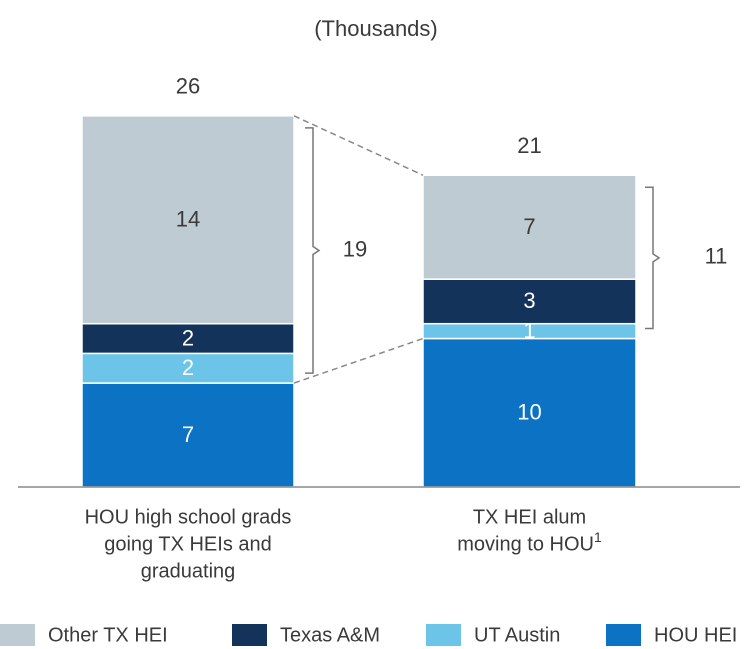 This screenshot has width=752, height=649. Describe the element at coordinates (188, 517) in the screenshot. I see `category-label: HOU high school grads` at that location.